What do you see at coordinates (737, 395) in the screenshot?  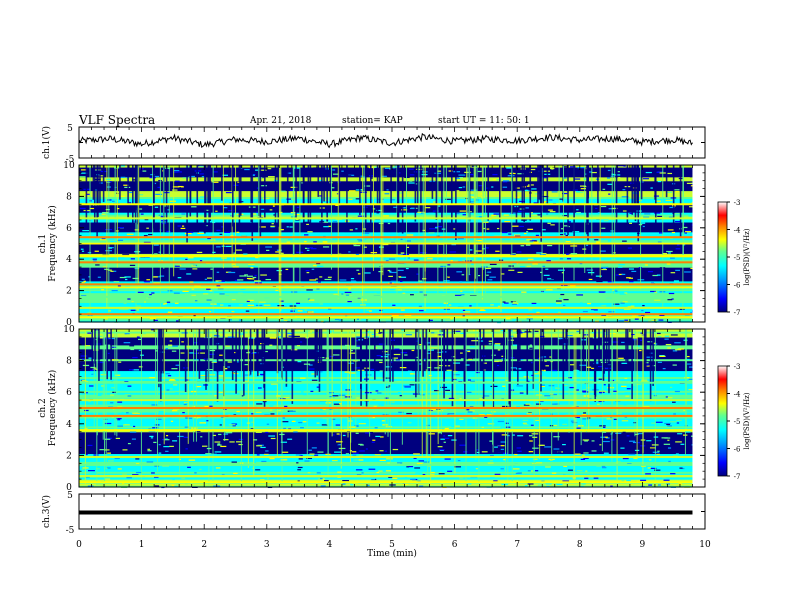 I see `ch2-colorbar-tick-label: -4` at bounding box center [737, 395].